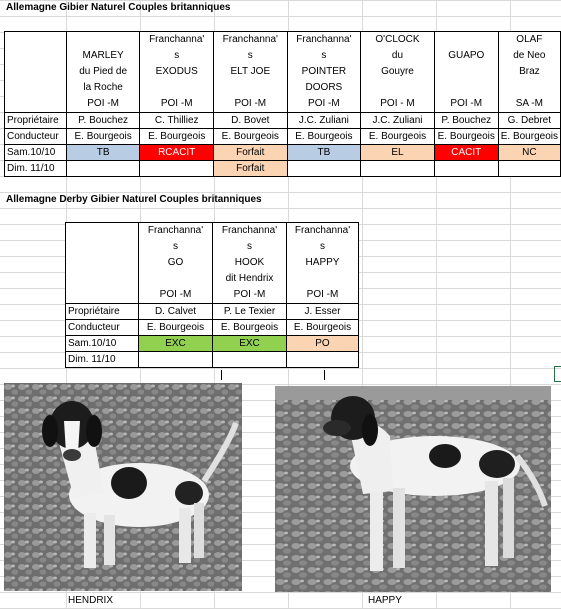 The width and height of the screenshot is (561, 609). I want to click on dog-name-cell: Franchanna' s EXODUS POI -M, so click(176, 72).